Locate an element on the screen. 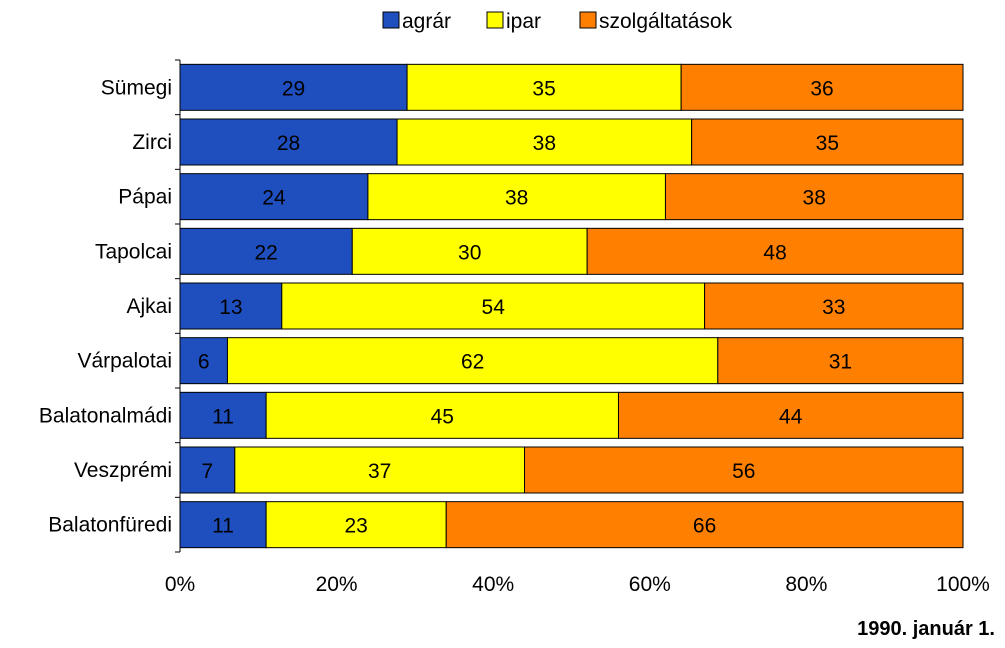 Image resolution: width=1005 pixels, height=648 pixels. category-label-2: Pápai is located at coordinates (145, 197).